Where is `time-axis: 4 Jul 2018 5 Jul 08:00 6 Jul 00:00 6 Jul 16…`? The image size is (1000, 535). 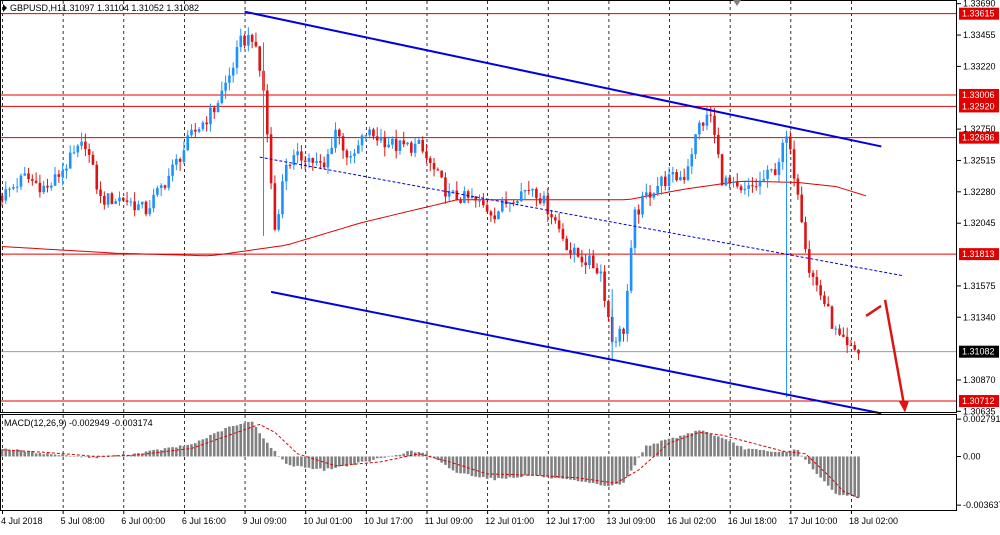
time-axis: 4 Jul 2018 5 Jul 08:00 6 Jul 00:00 6 Jul 16… is located at coordinates (449, 518).